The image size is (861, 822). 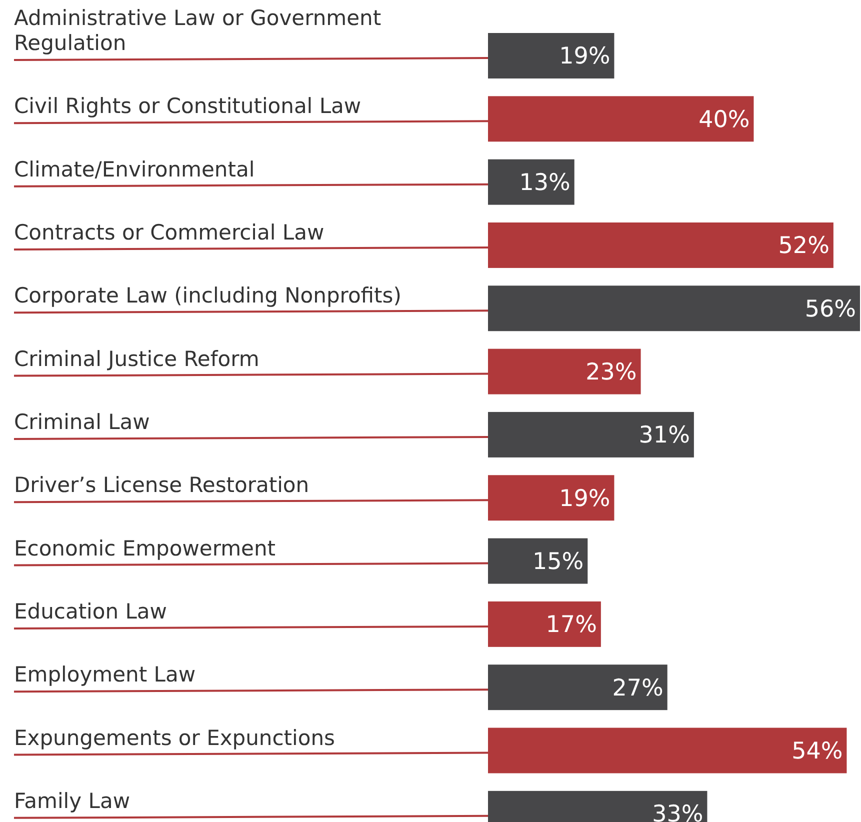 I want to click on y-tick-label: Education Law, so click(x=90, y=611).